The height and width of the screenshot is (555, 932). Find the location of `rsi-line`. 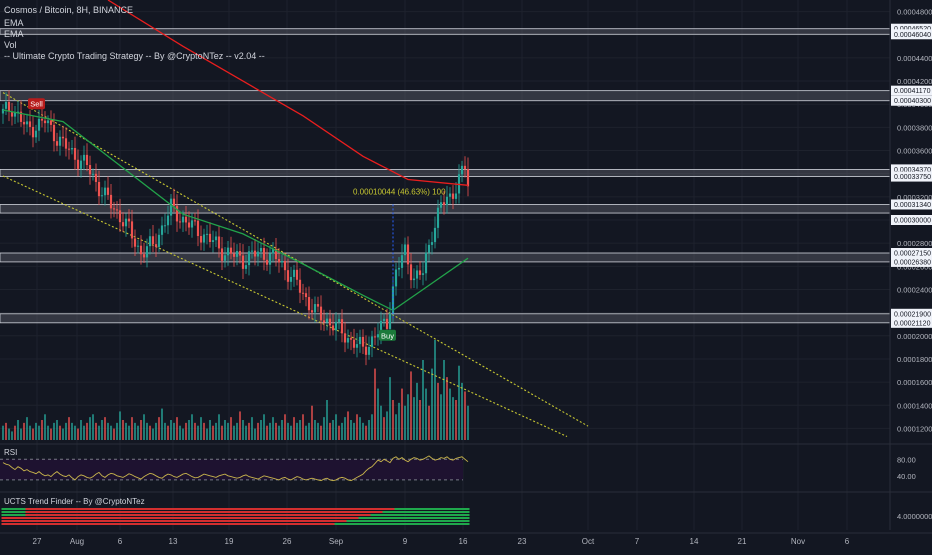

rsi-line is located at coordinates (235, 468).